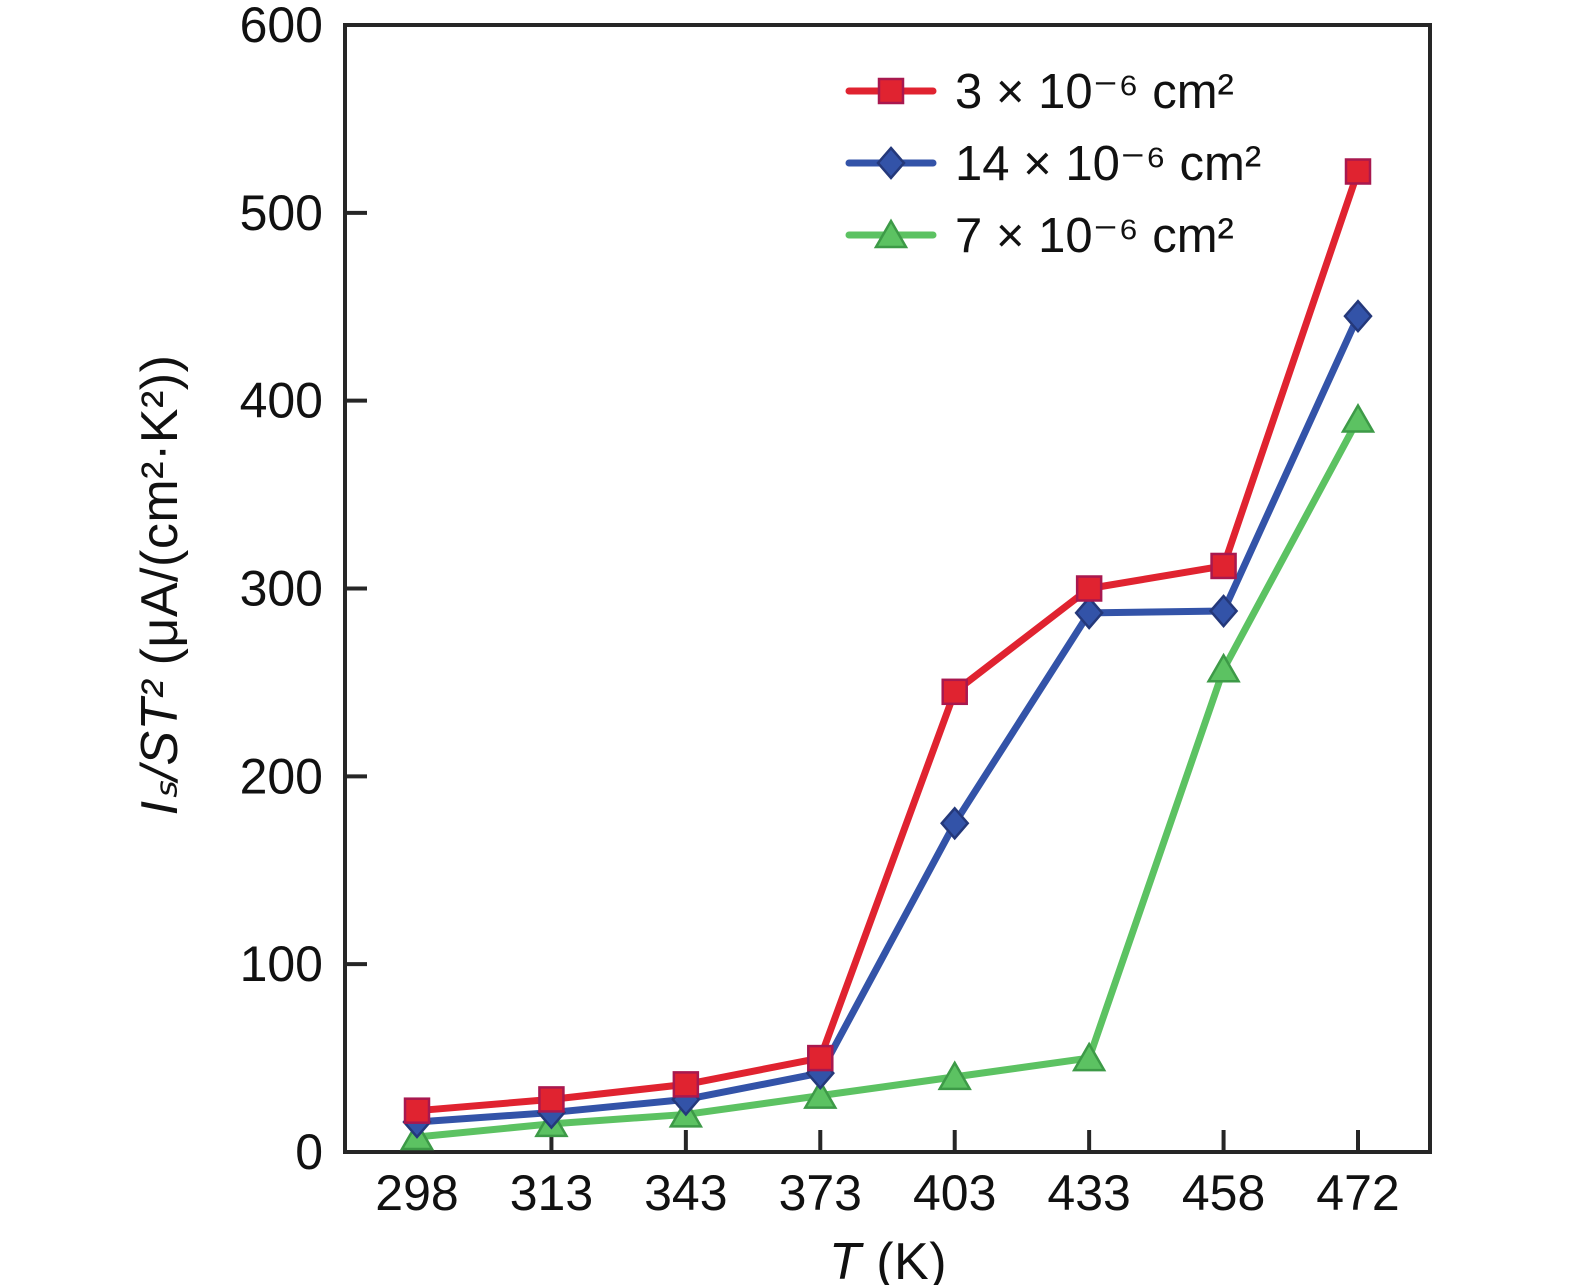 The width and height of the screenshot is (1575, 1285). What do you see at coordinates (160, 748) in the screenshot?
I see `y-axis-symbol: Iₛ/ST²` at bounding box center [160, 748].